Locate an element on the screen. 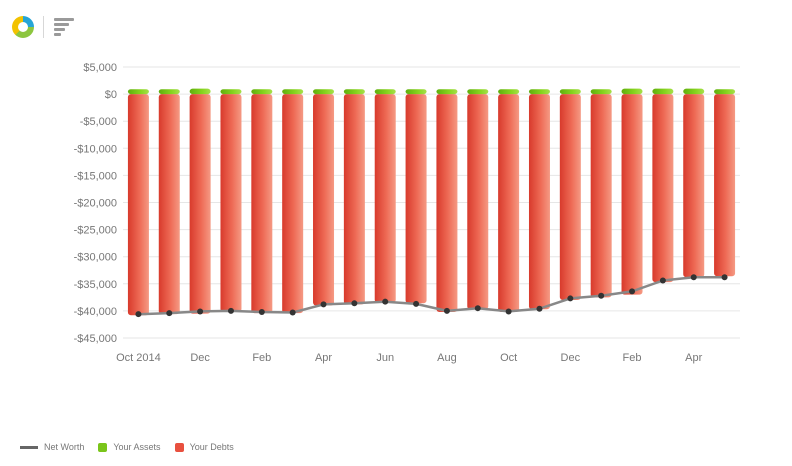  y-tick-label: -$20,000 is located at coordinates (95, 204).